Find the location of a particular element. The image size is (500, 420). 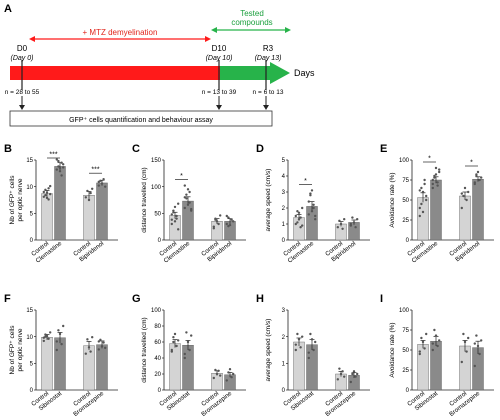

y-axis-label-C: distance travelled (cm) is located at coordinates (144, 199).